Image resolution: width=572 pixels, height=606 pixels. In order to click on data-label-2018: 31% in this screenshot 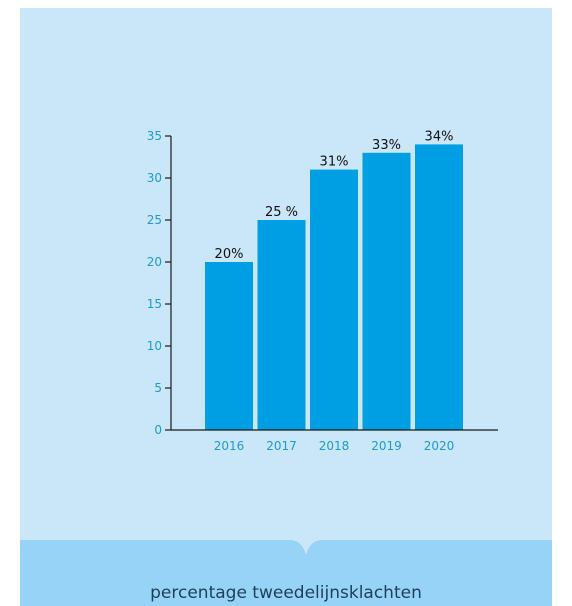, I will do `click(334, 162)`.